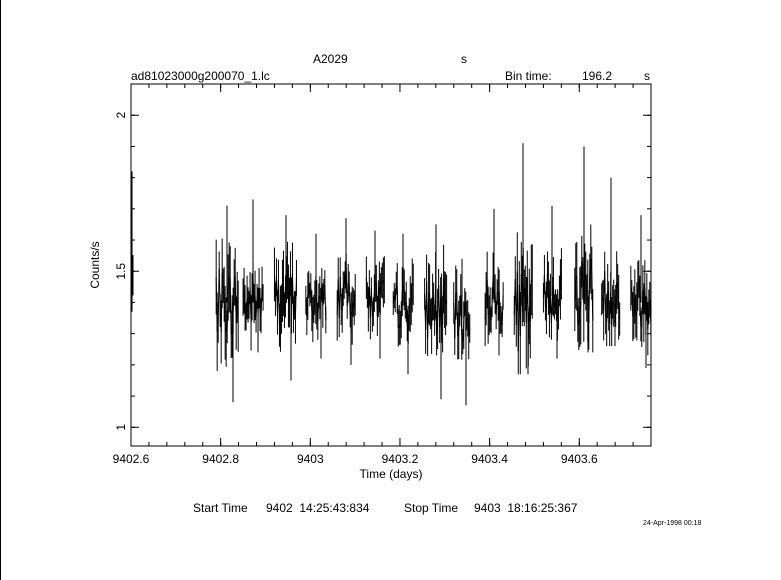  Describe the element at coordinates (489, 459) in the screenshot. I see `x-tick-label: 9403.4` at that location.